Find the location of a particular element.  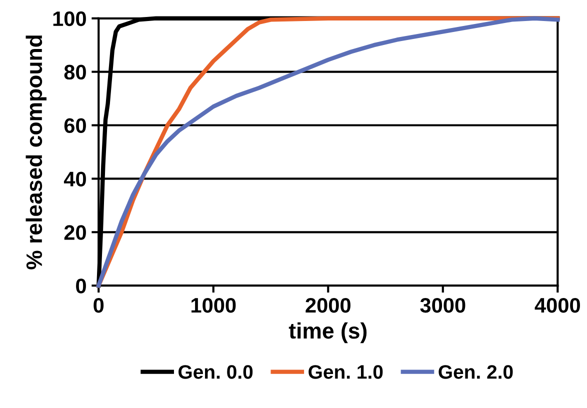

x-tick-label: 4000 is located at coordinates (557, 305).